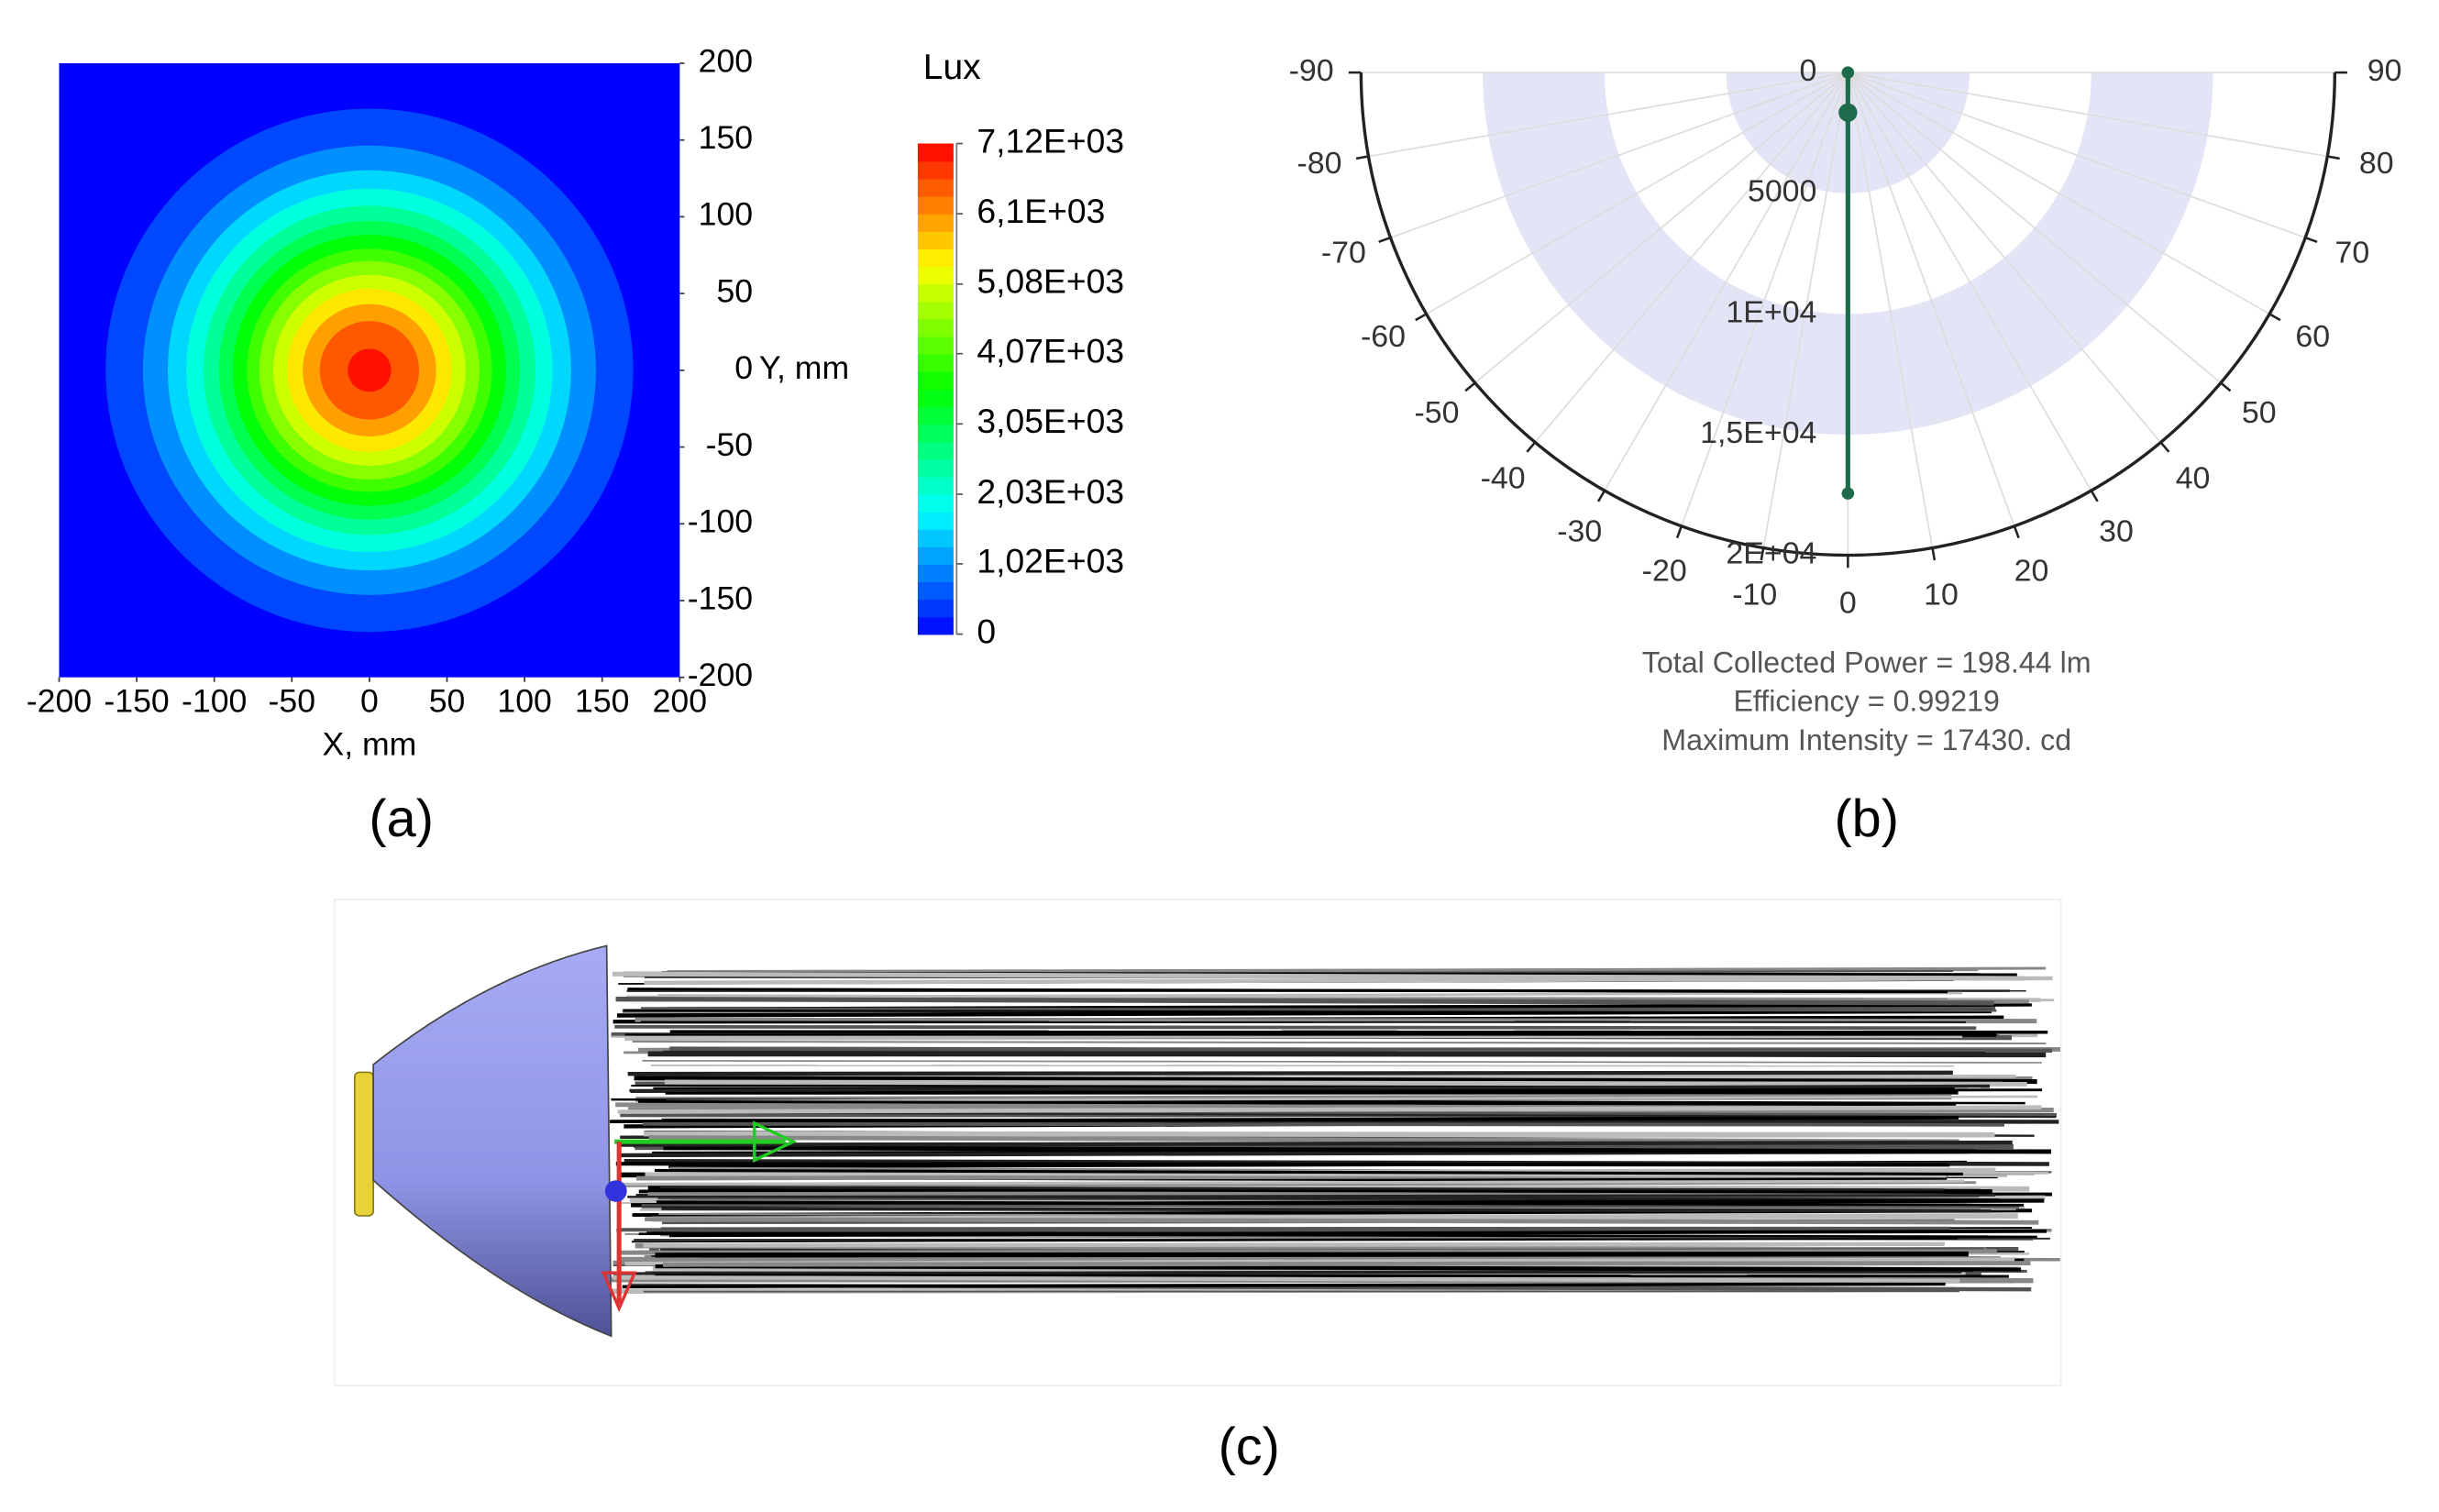 The width and height of the screenshot is (2439, 1512). Describe the element at coordinates (1848, 112) in the screenshot. I see `intensity-point` at that location.